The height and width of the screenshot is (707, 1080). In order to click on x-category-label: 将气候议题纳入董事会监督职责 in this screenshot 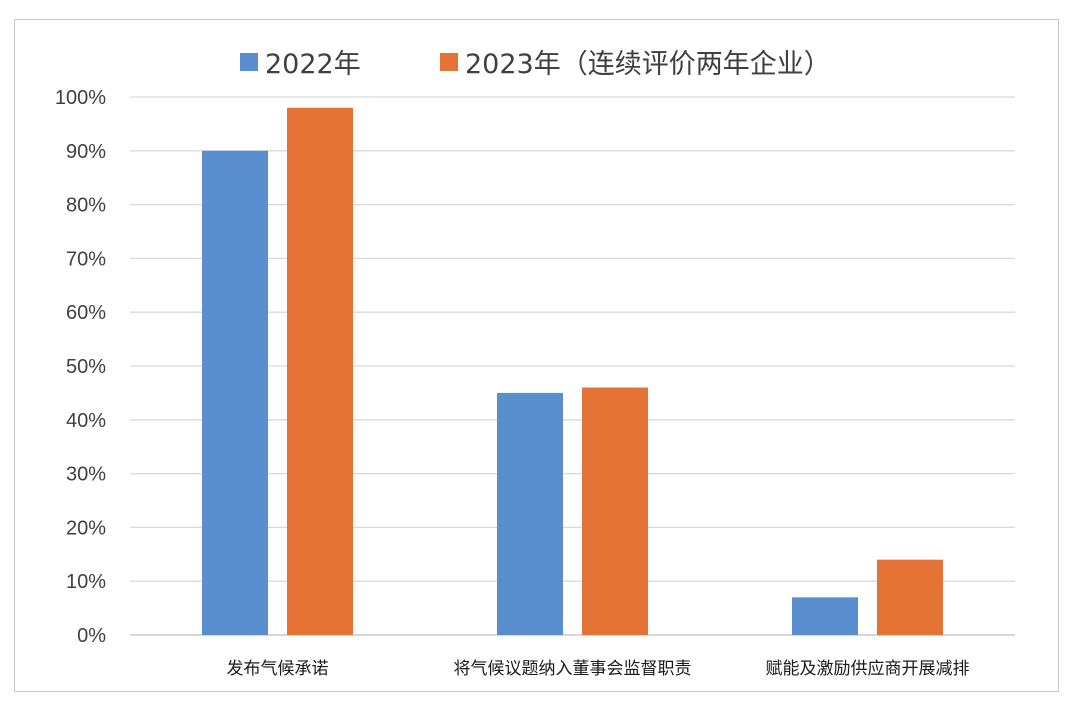, I will do `click(573, 669)`.